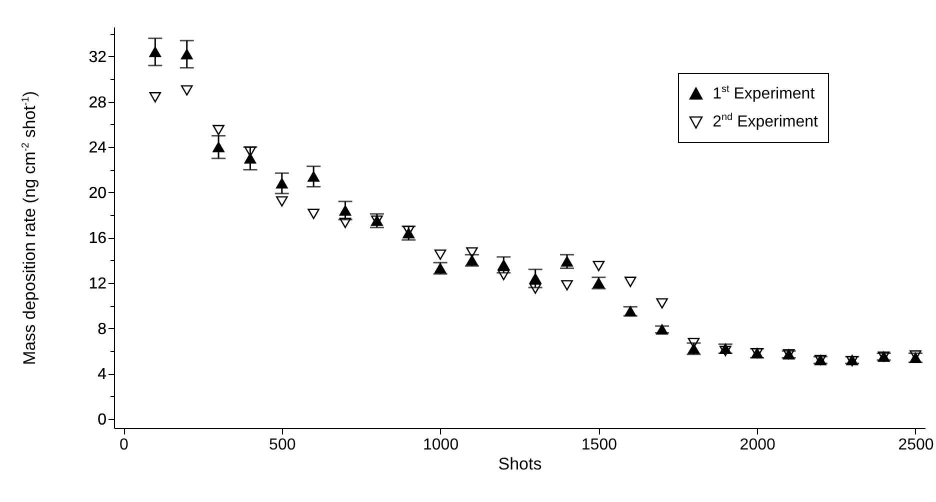 The image size is (936, 502). What do you see at coordinates (765, 122) in the screenshot?
I see `legend-label: 2$^{nd}$ Experiment` at bounding box center [765, 122].